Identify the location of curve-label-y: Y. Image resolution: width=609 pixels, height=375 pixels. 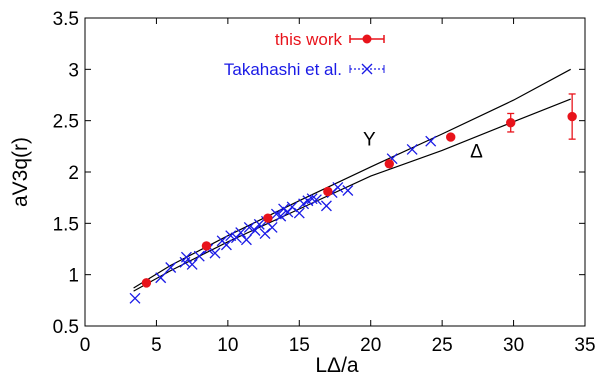
(369, 139).